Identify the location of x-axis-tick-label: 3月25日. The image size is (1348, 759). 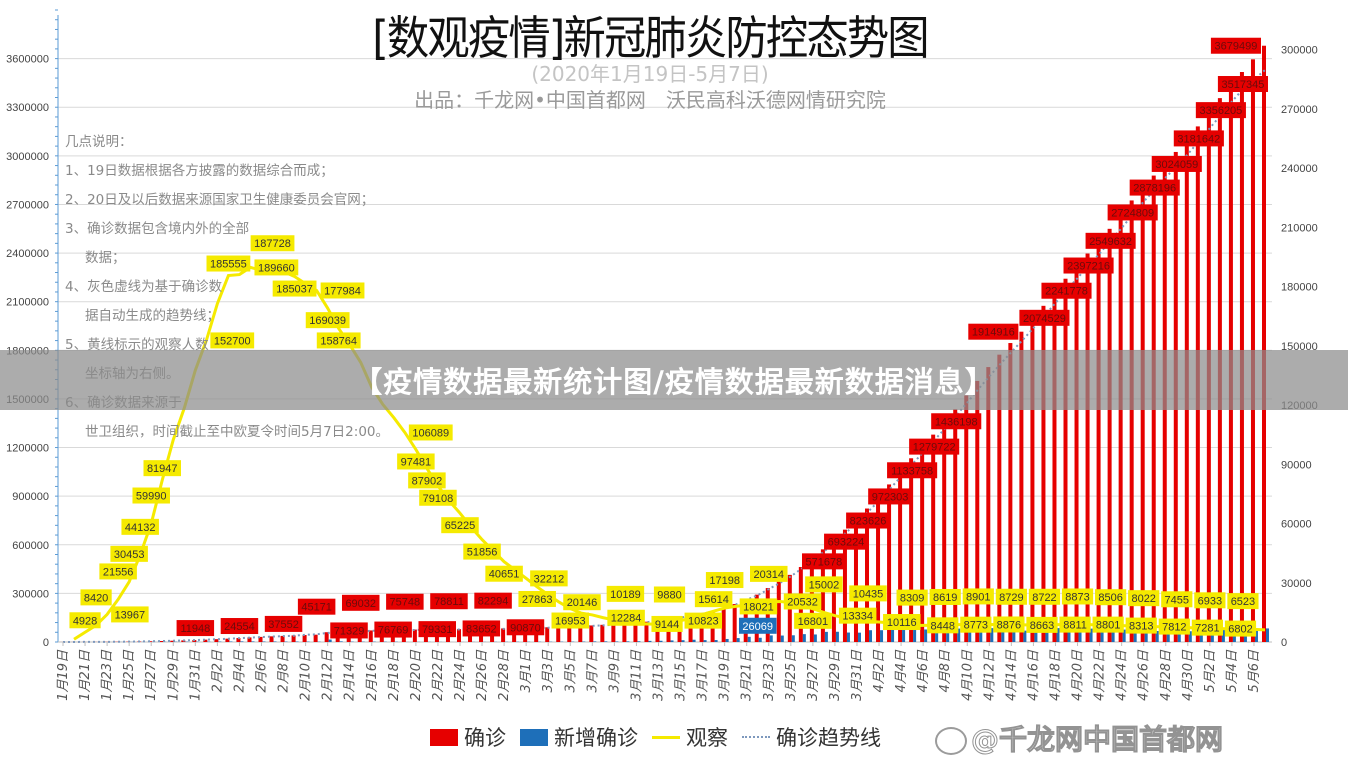
(791, 675).